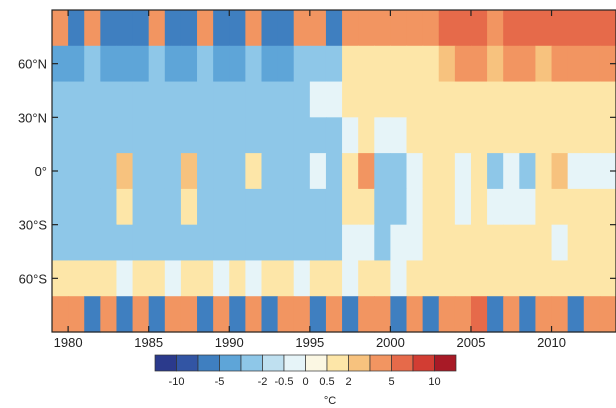 This screenshot has height=408, width=616. I want to click on colorbar-tick-label: -10, so click(177, 382).